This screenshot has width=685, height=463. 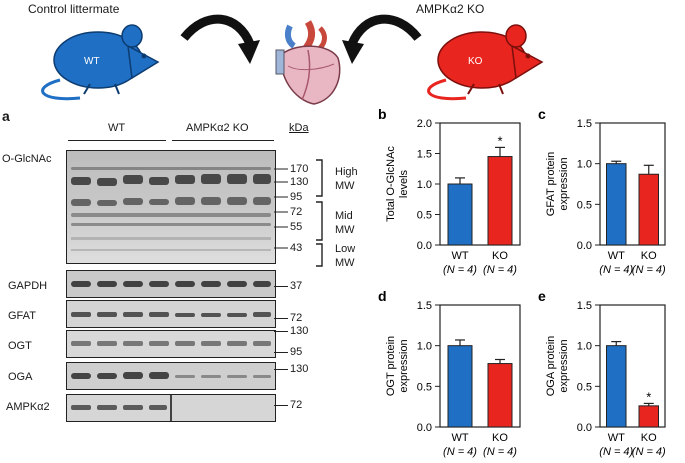 What do you see at coordinates (296, 352) in the screenshot?
I see `marker-ogt-95: 95` at bounding box center [296, 352].